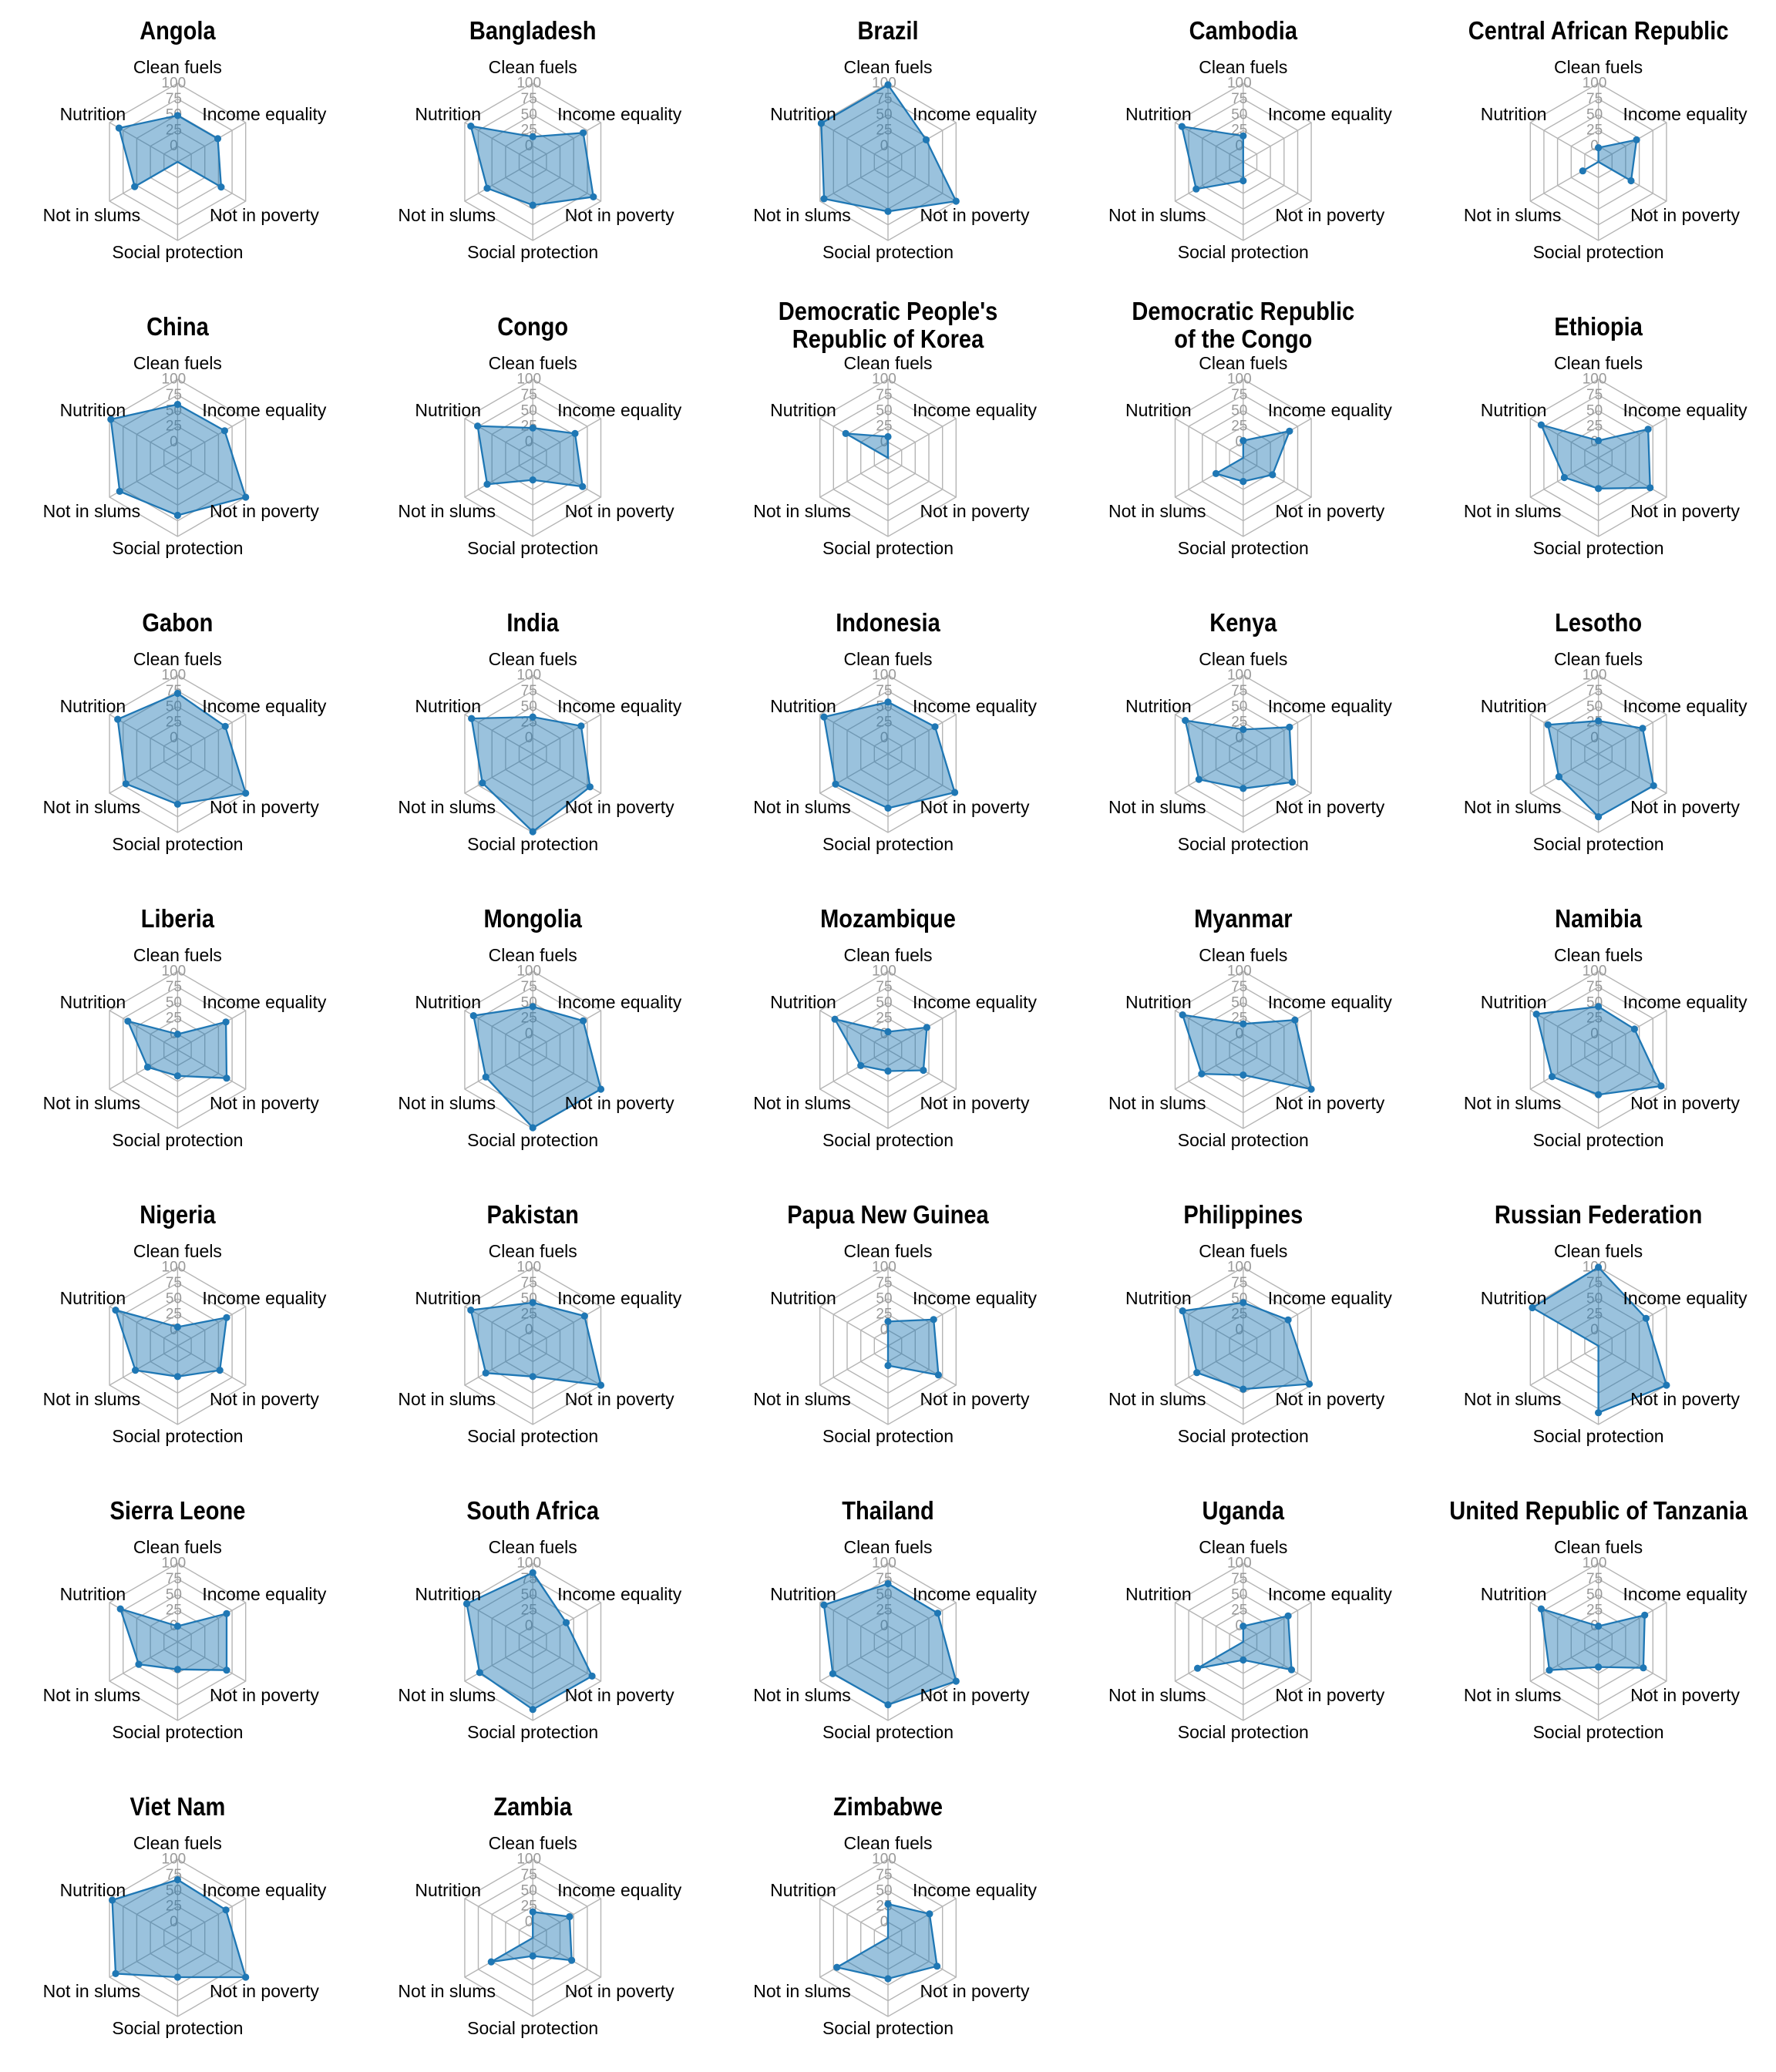 This screenshot has height=2072, width=1776. Describe the element at coordinates (532, 623) in the screenshot. I see `svg-text: India` at that location.